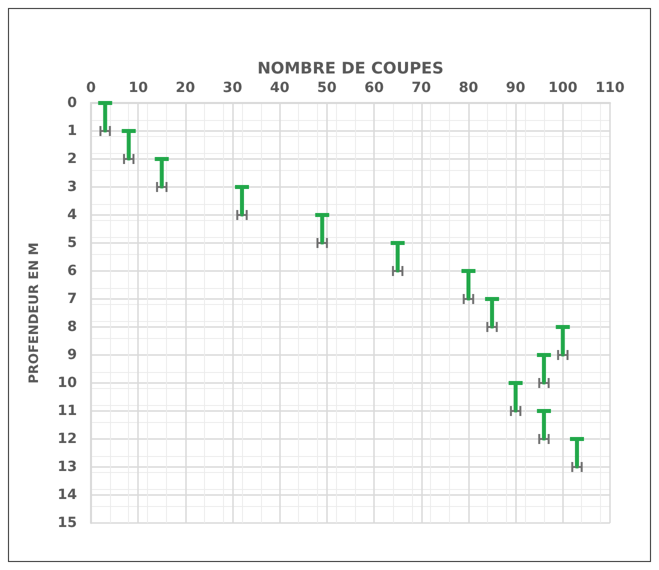  Describe the element at coordinates (34, 313) in the screenshot. I see `y-axis-title: PROFENDEUR EN M` at that location.